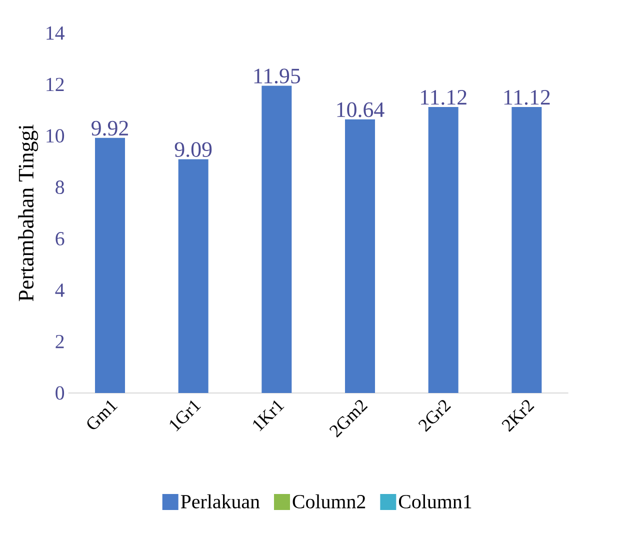 Image resolution: width=627 pixels, height=533 pixels. What do you see at coordinates (55, 136) in the screenshot?
I see `y-tick-label: 10` at bounding box center [55, 136].